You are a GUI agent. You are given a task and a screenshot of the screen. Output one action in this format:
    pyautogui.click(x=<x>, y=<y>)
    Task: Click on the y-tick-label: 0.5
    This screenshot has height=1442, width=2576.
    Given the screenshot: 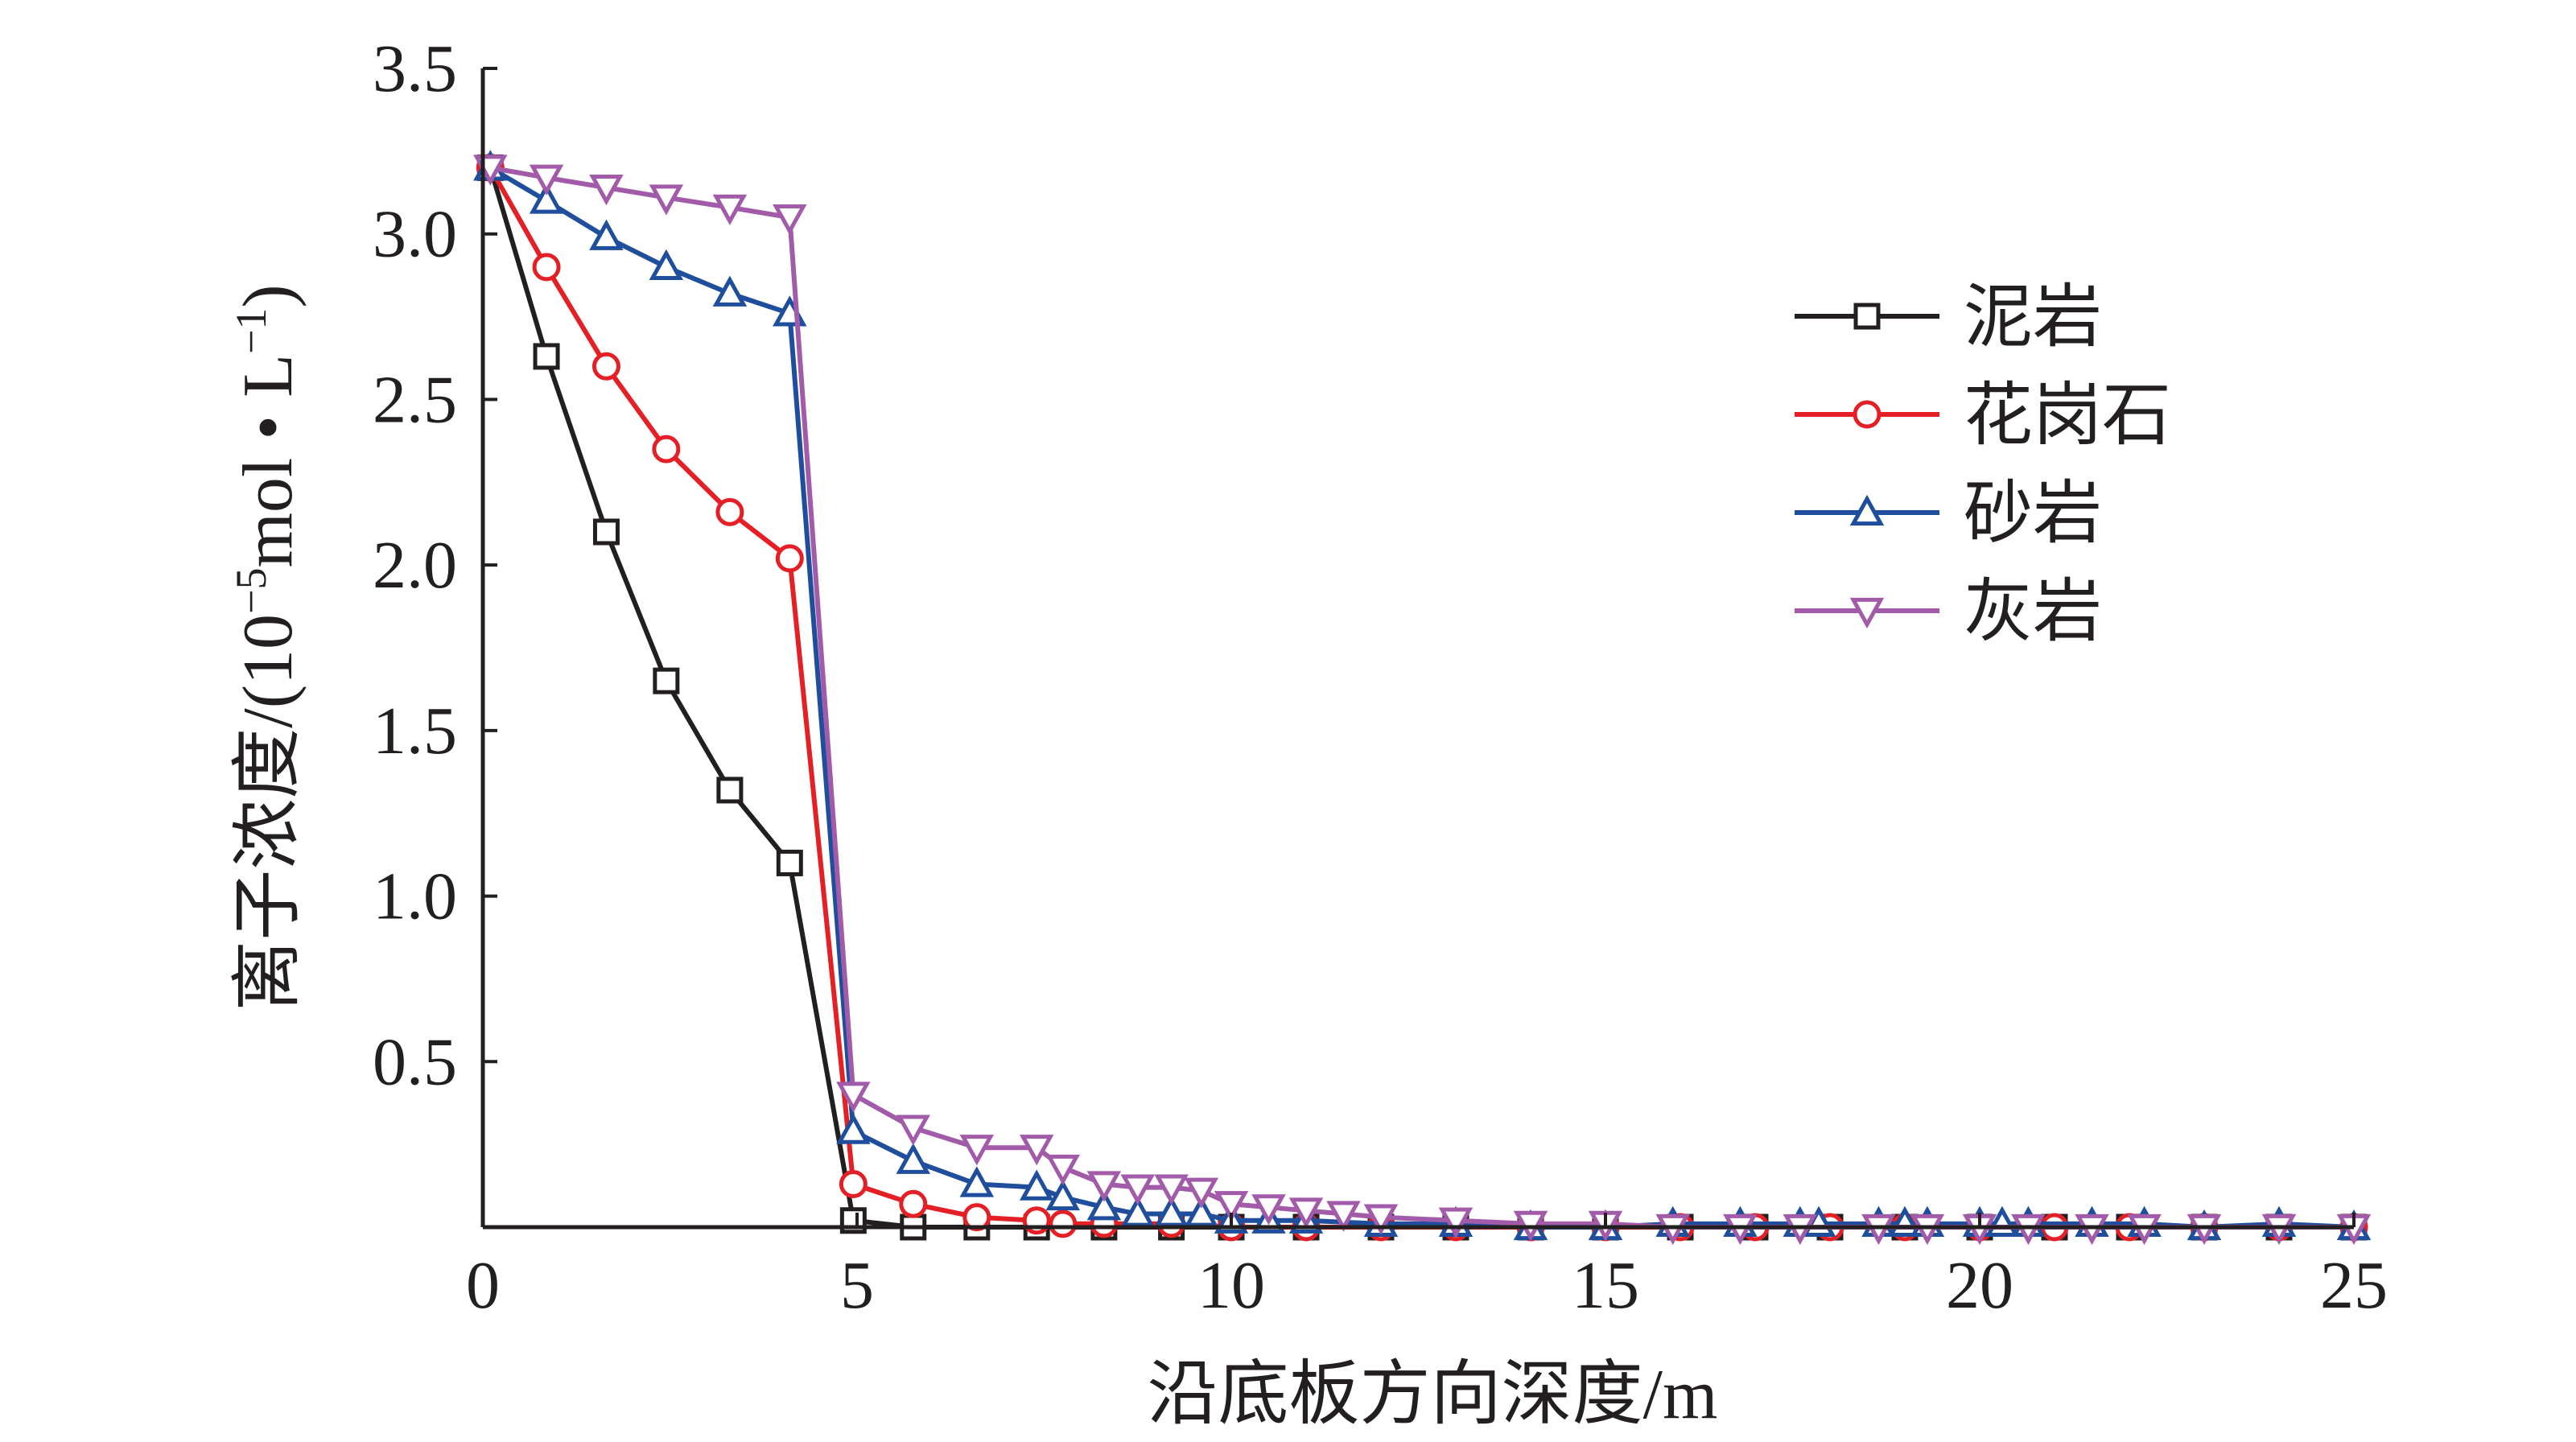 What is the action you would take?
    pyautogui.click(x=415, y=1061)
    